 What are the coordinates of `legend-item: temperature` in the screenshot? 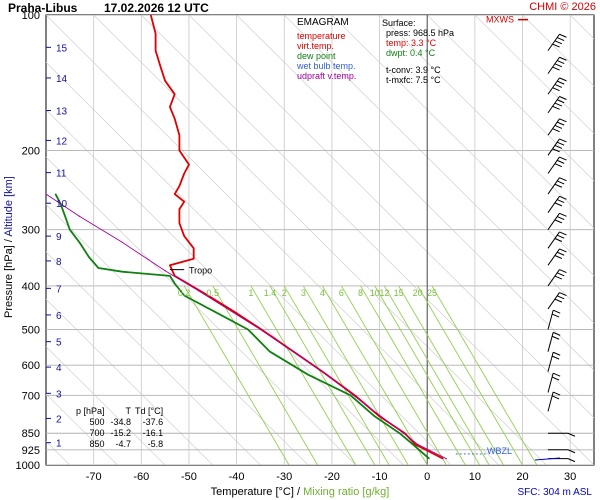 It's located at (321, 36).